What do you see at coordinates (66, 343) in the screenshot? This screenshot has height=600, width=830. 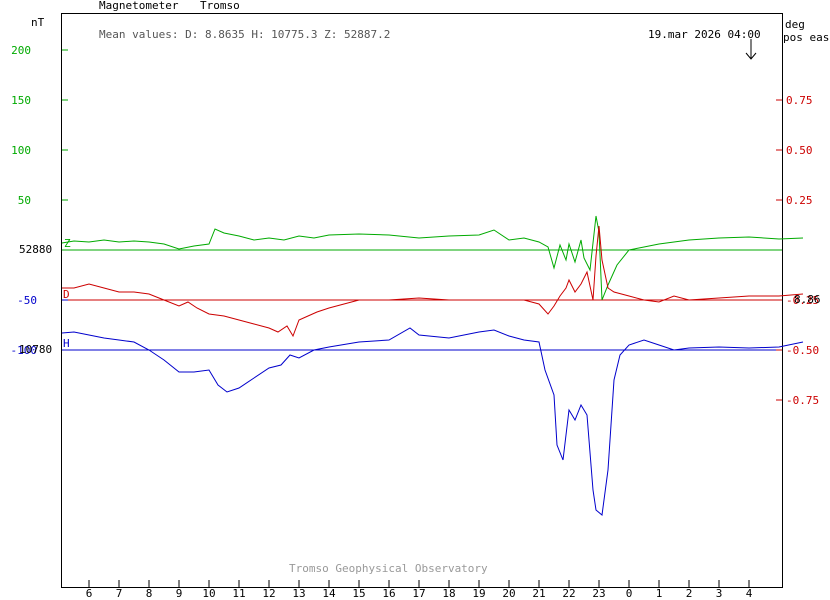 I see `series-label-h: H` at bounding box center [66, 343].